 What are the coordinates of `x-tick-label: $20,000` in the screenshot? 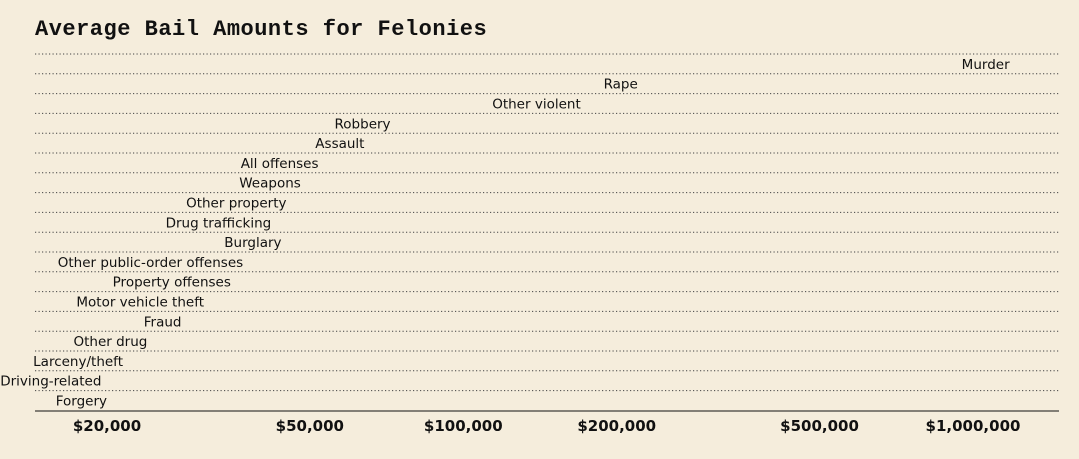 It's located at (107, 426).